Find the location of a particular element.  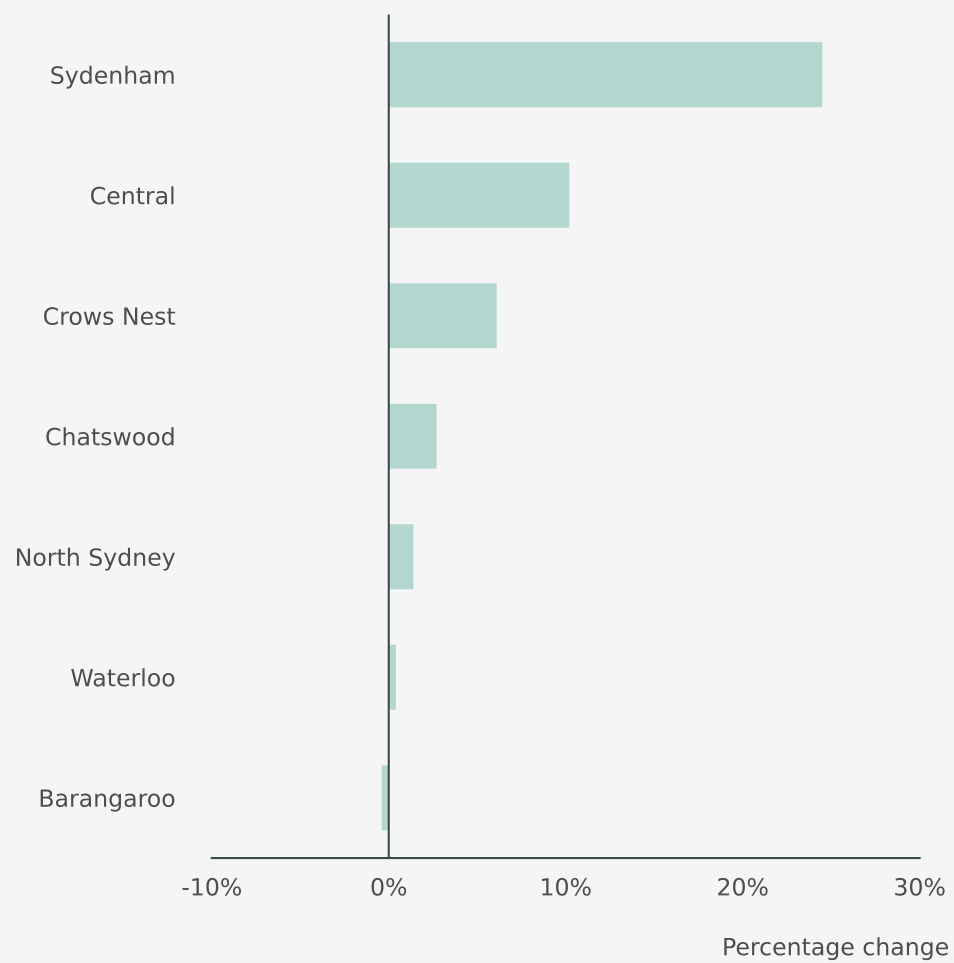

y-tick-label: Sydenham is located at coordinates (112, 77).